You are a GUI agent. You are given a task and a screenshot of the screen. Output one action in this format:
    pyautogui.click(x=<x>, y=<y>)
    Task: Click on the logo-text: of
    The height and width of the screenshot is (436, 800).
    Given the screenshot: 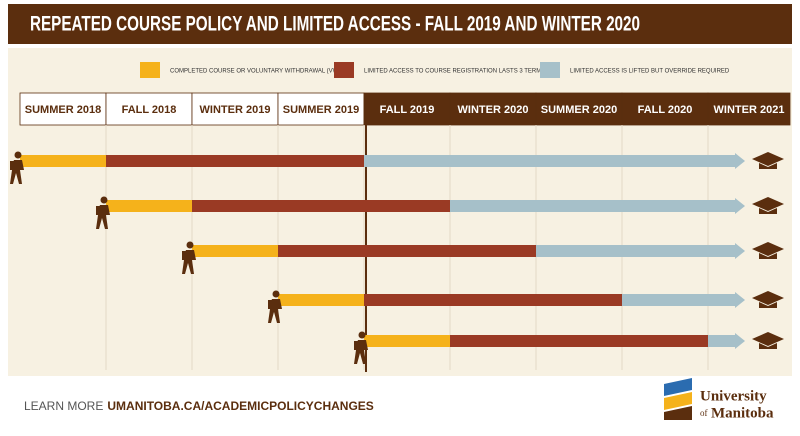 What is the action you would take?
    pyautogui.click(x=704, y=413)
    